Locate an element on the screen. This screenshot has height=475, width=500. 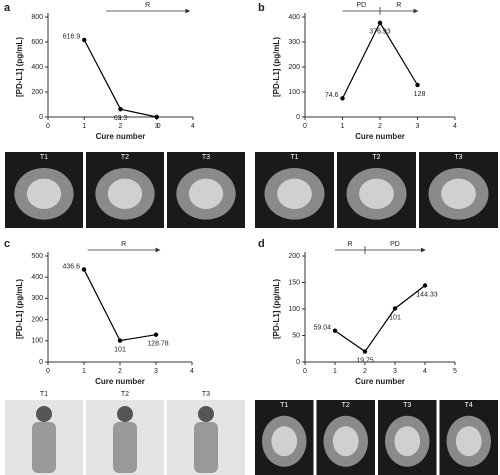
value-label: 616.9 is located at coordinates (72, 37).